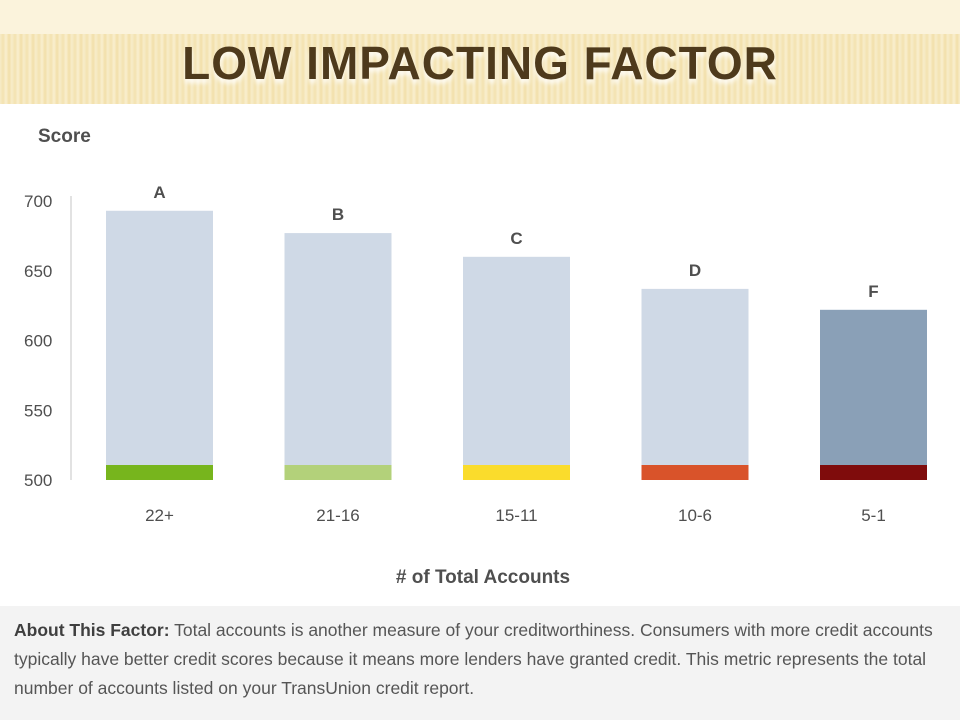  I want to click on y-tick-label: 500, so click(38, 480).